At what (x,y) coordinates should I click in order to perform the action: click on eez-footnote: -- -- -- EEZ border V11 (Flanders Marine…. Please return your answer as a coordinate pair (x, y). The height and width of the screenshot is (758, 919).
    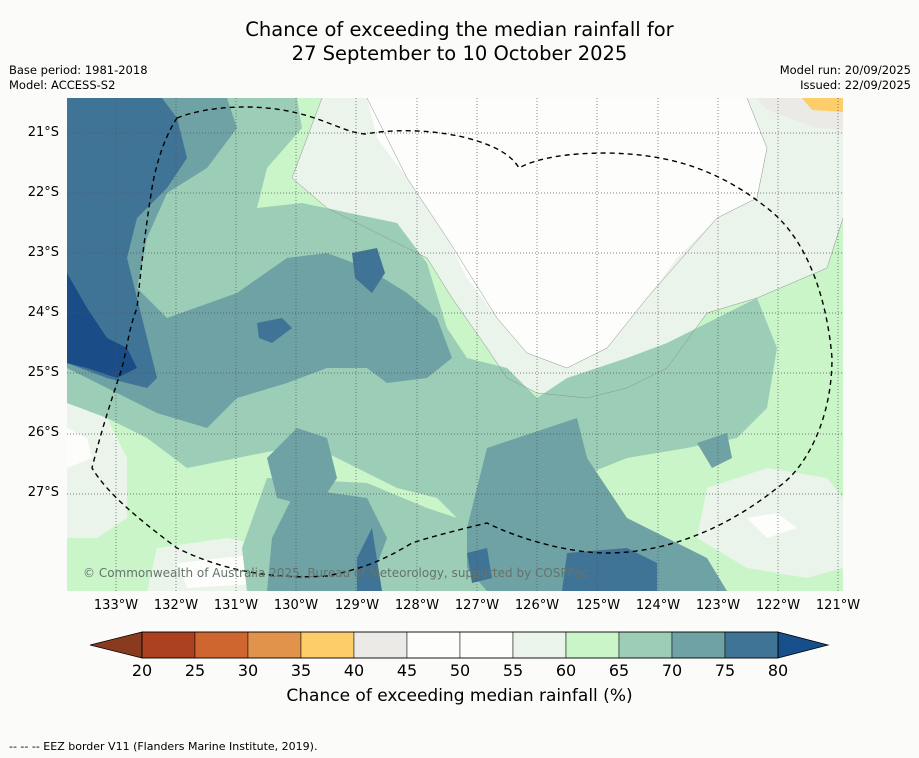
    Looking at the image, I should click on (163, 746).